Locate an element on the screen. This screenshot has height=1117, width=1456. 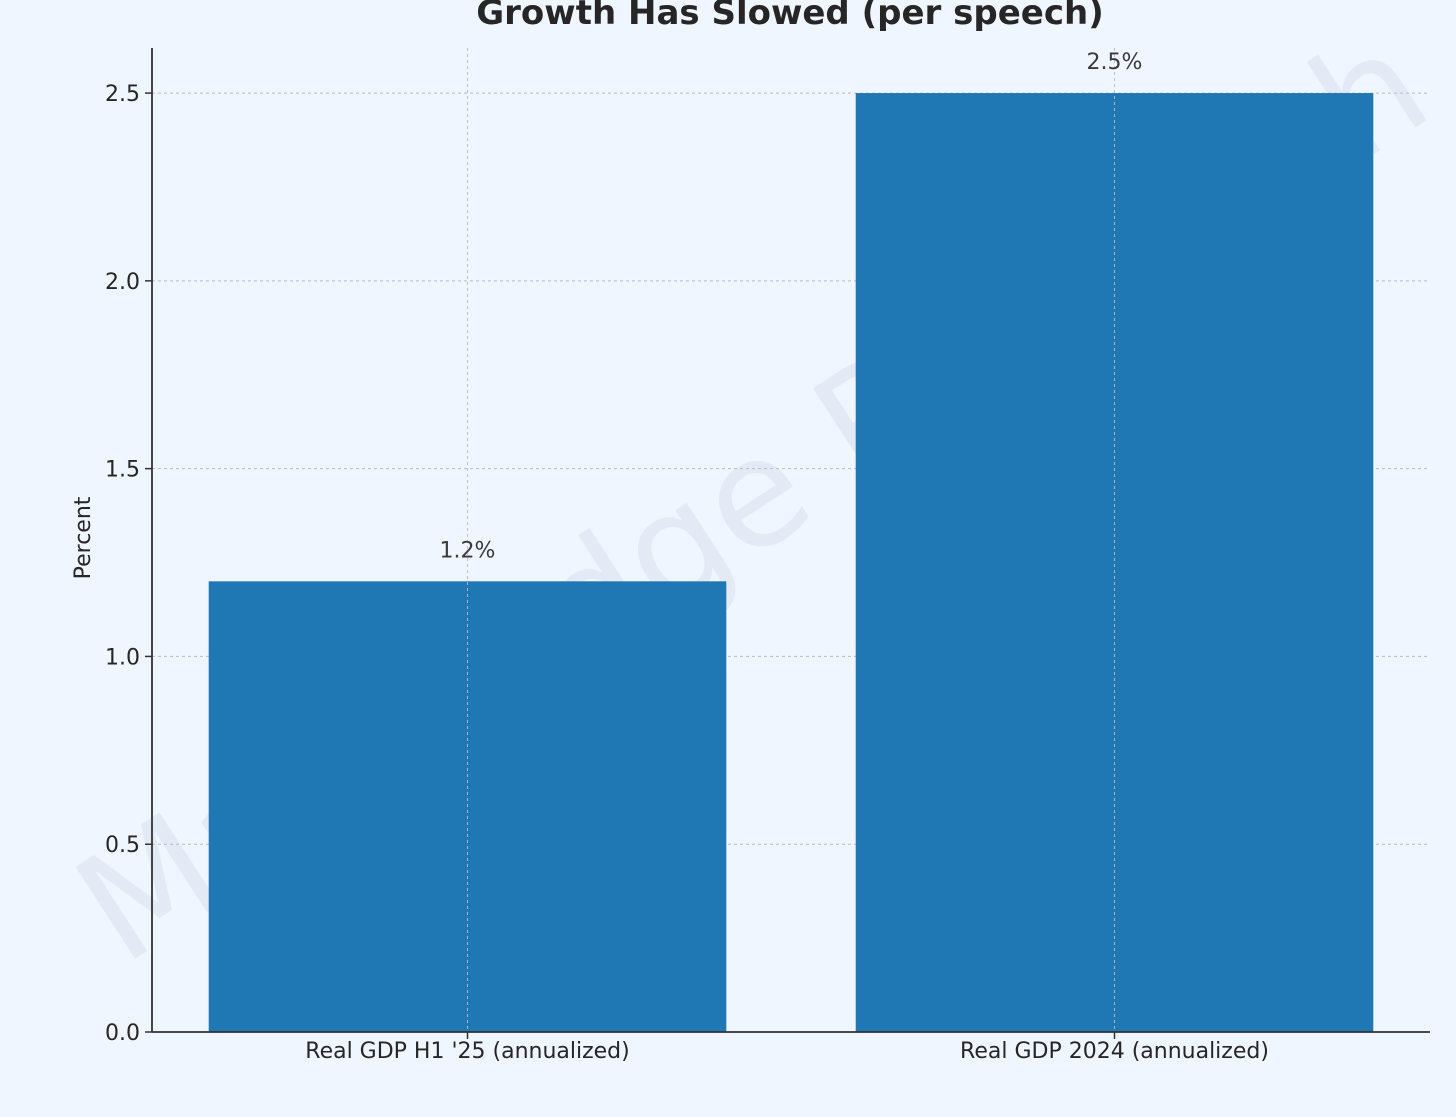
y-tick-label: 1.0 is located at coordinates (122, 657).